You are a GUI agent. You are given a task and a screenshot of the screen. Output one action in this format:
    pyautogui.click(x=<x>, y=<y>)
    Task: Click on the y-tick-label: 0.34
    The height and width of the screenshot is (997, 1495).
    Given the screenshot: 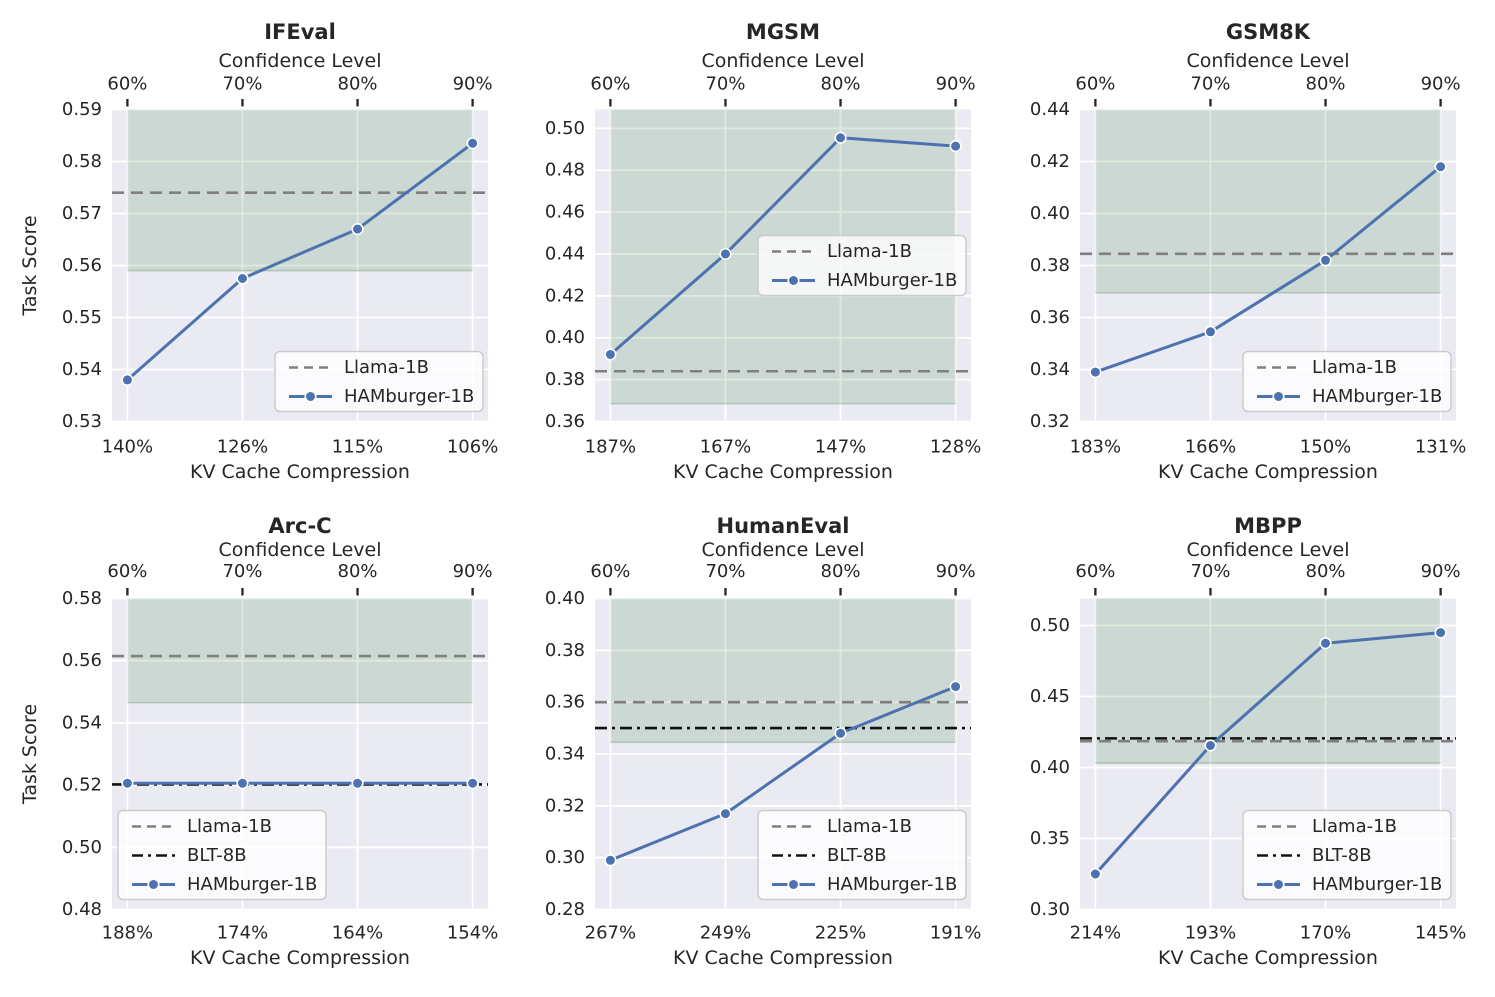 What is the action you would take?
    pyautogui.click(x=565, y=754)
    